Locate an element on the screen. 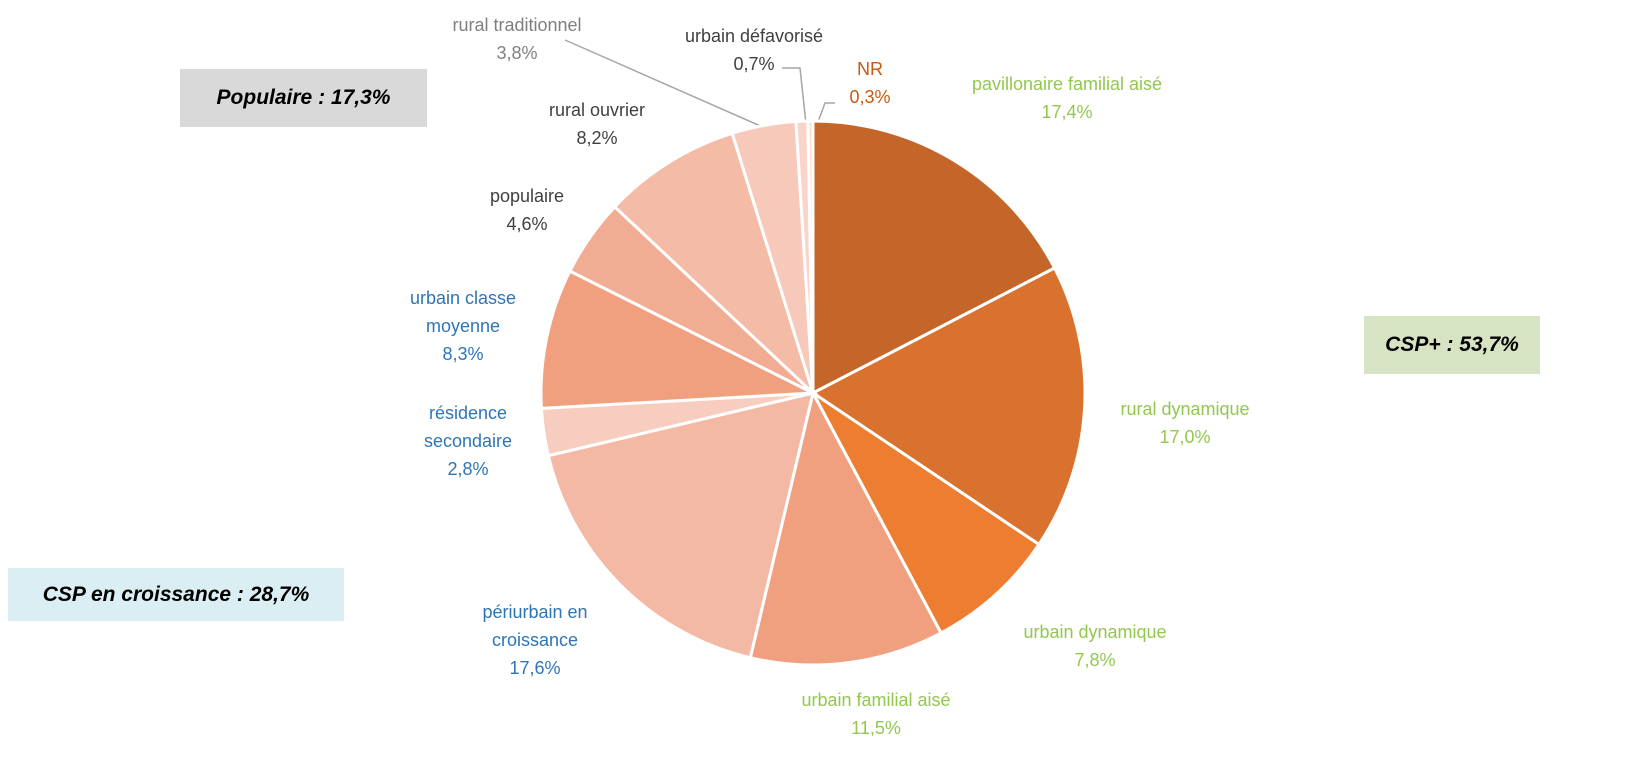 The image size is (1650, 772). slice-label: NR 0,3% is located at coordinates (870, 83).